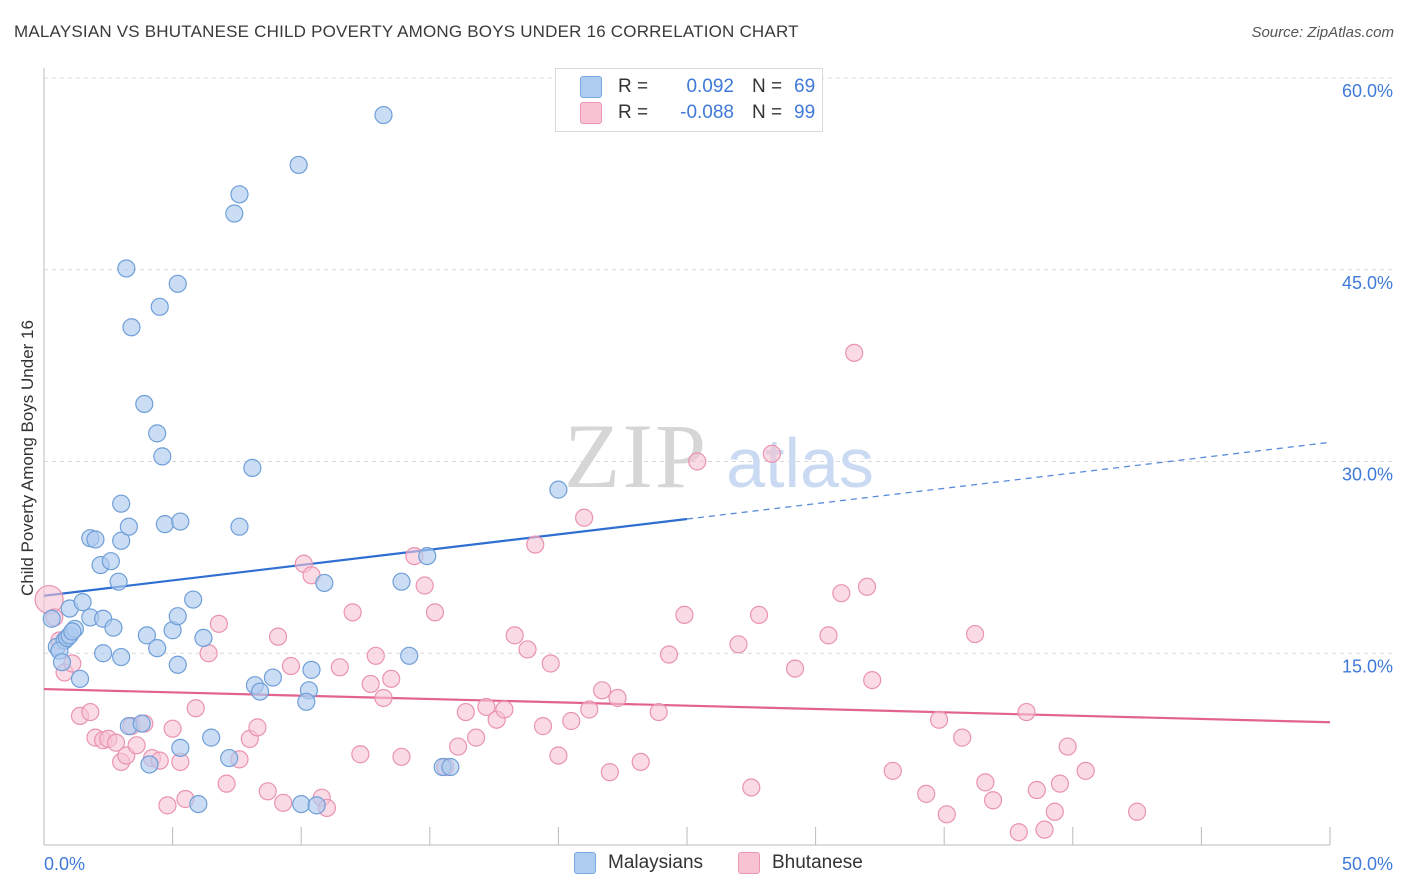 This screenshot has width=1406, height=892. What do you see at coordinates (800, 463) in the screenshot?
I see `watermark-atlas: atlas` at bounding box center [800, 463].